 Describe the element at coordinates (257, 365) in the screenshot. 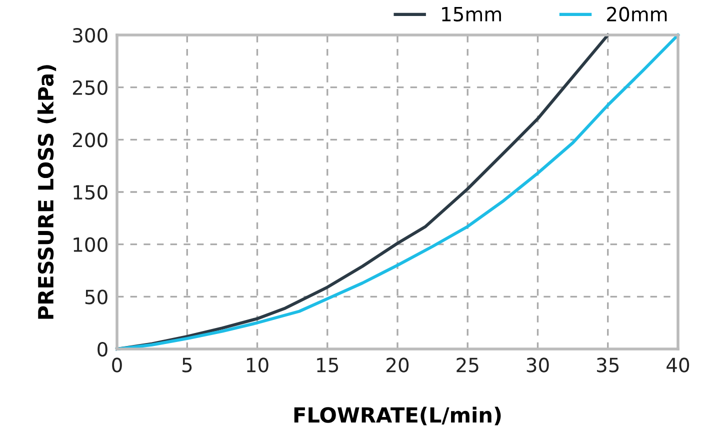

I see `x-tick-label: 10` at that location.